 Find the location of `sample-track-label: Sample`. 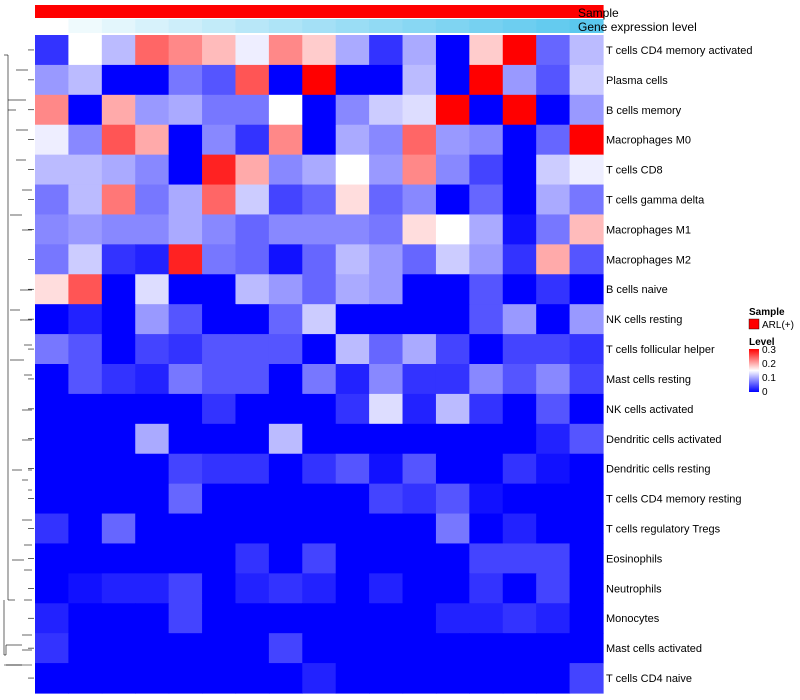

sample-track-label: Sample is located at coordinates (598, 13).